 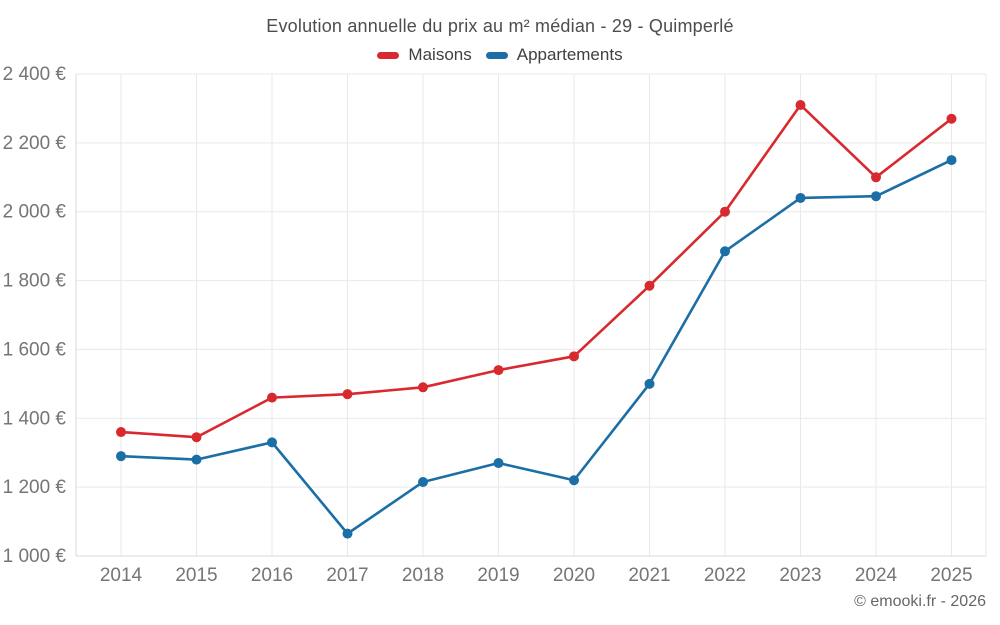 What do you see at coordinates (121, 432) in the screenshot?
I see `data-point-maisons-2014` at bounding box center [121, 432].